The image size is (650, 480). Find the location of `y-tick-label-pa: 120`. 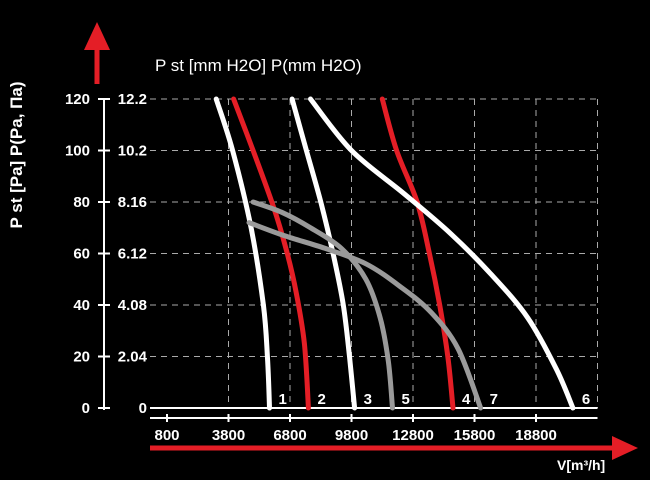

y-tick-label-pa: 120 is located at coordinates (77, 99).